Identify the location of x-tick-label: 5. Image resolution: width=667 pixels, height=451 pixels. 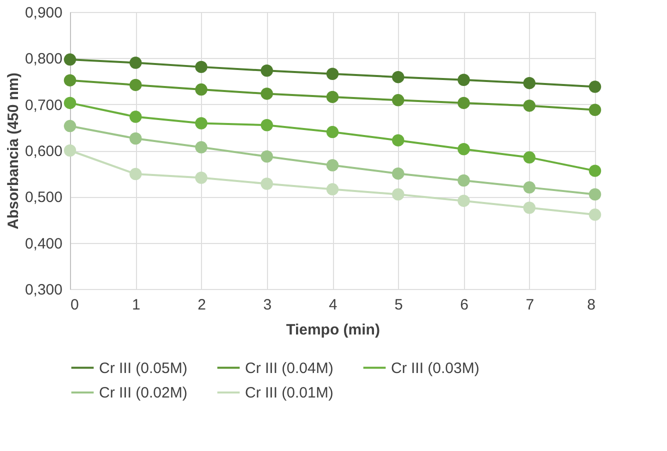
(398, 305).